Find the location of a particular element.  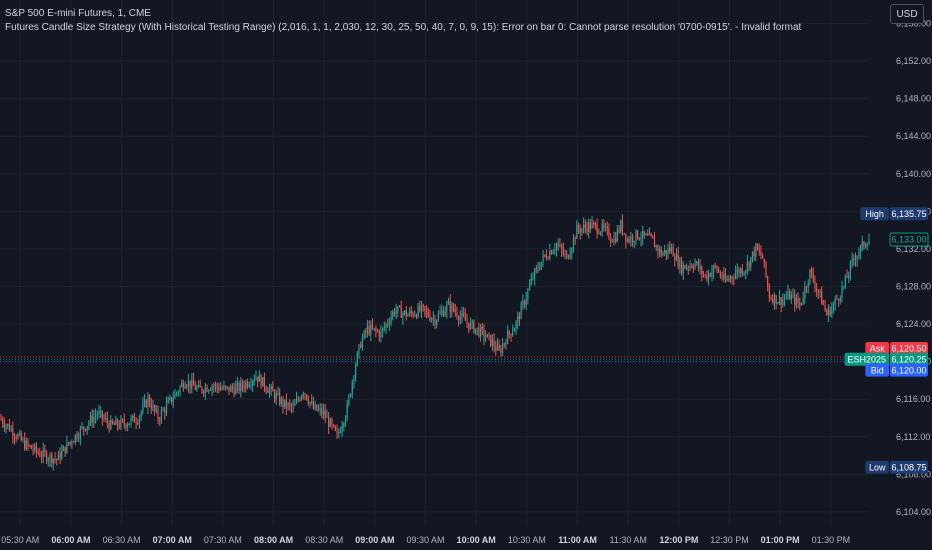

ask-value-box is located at coordinates (909, 348).